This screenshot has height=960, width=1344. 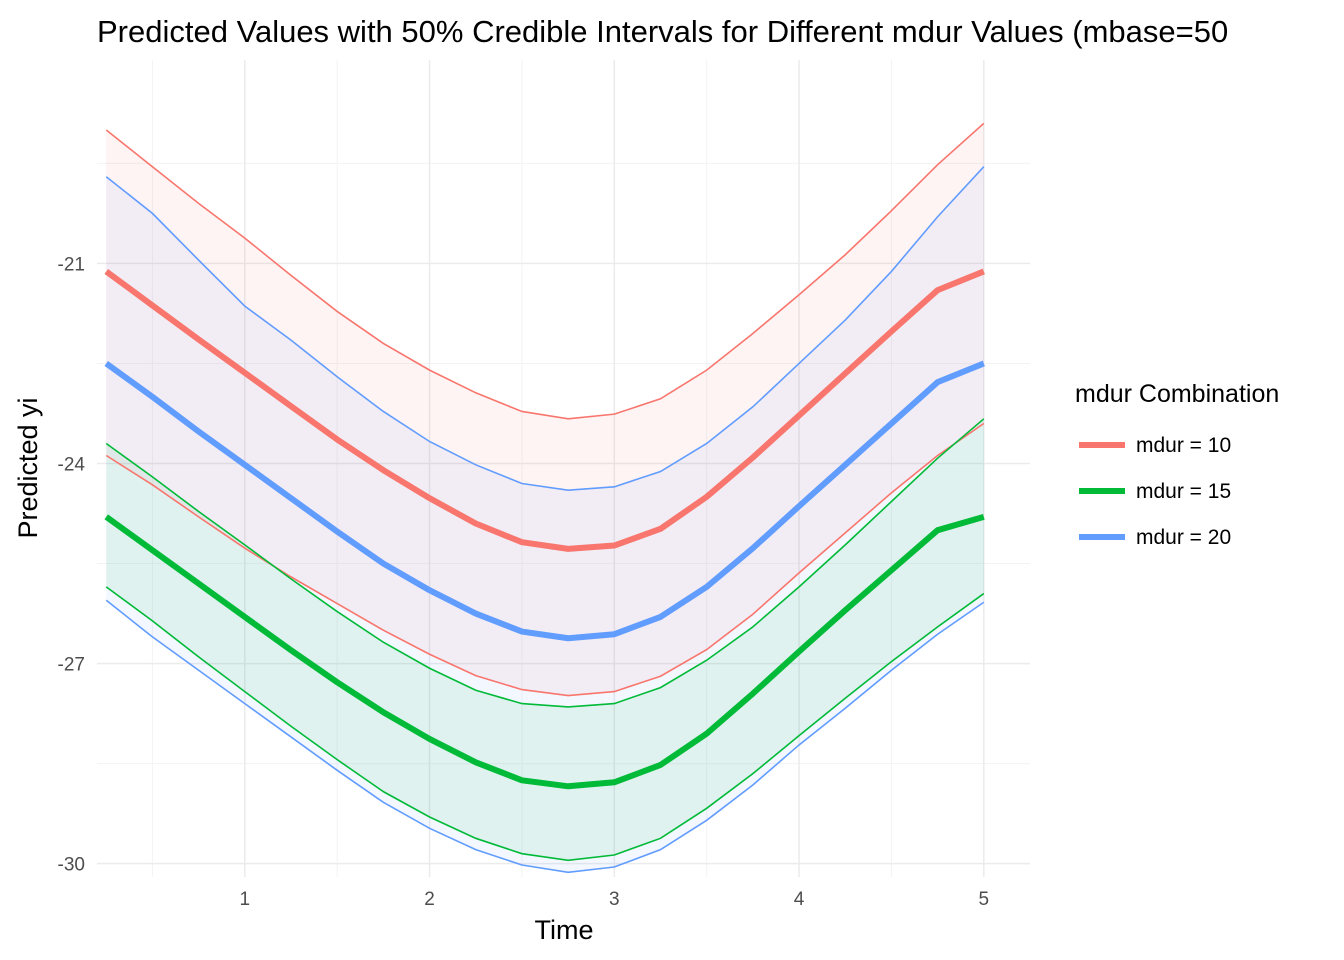 What do you see at coordinates (799, 899) in the screenshot?
I see `x-tick-label: 4` at bounding box center [799, 899].